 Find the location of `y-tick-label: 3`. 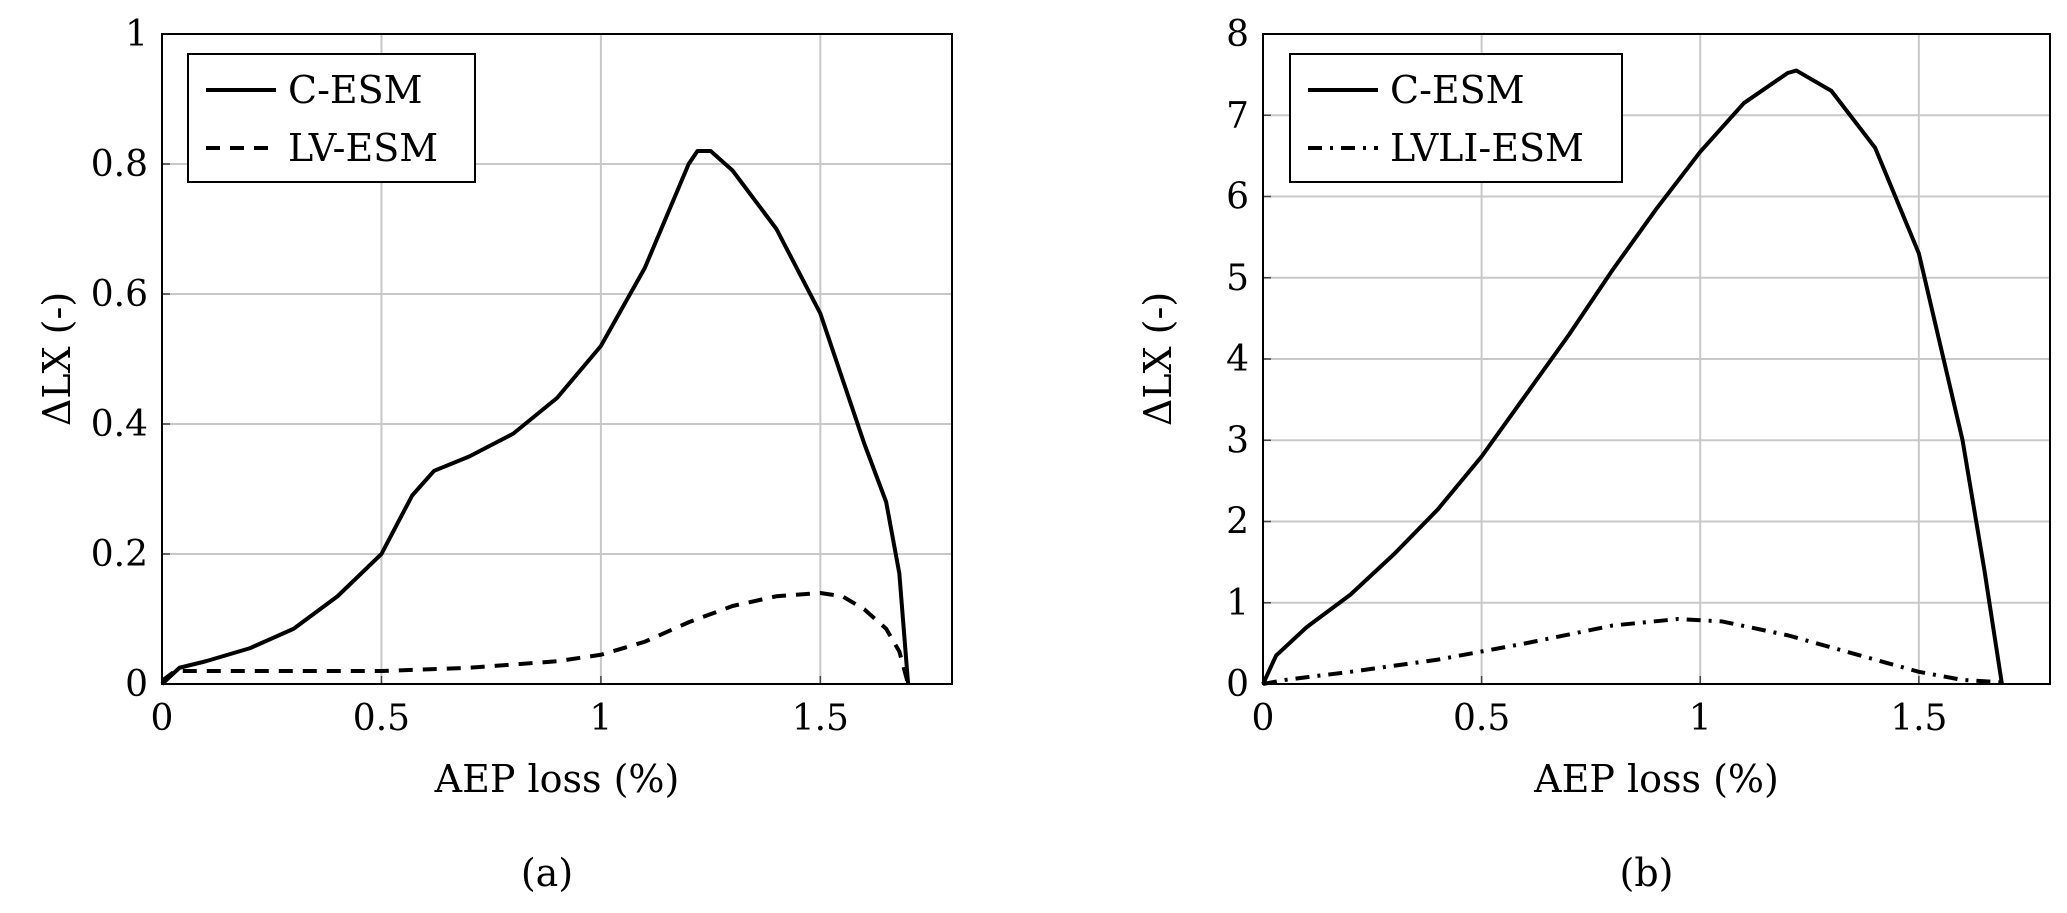

y-tick-label: 3 is located at coordinates (1237, 440).